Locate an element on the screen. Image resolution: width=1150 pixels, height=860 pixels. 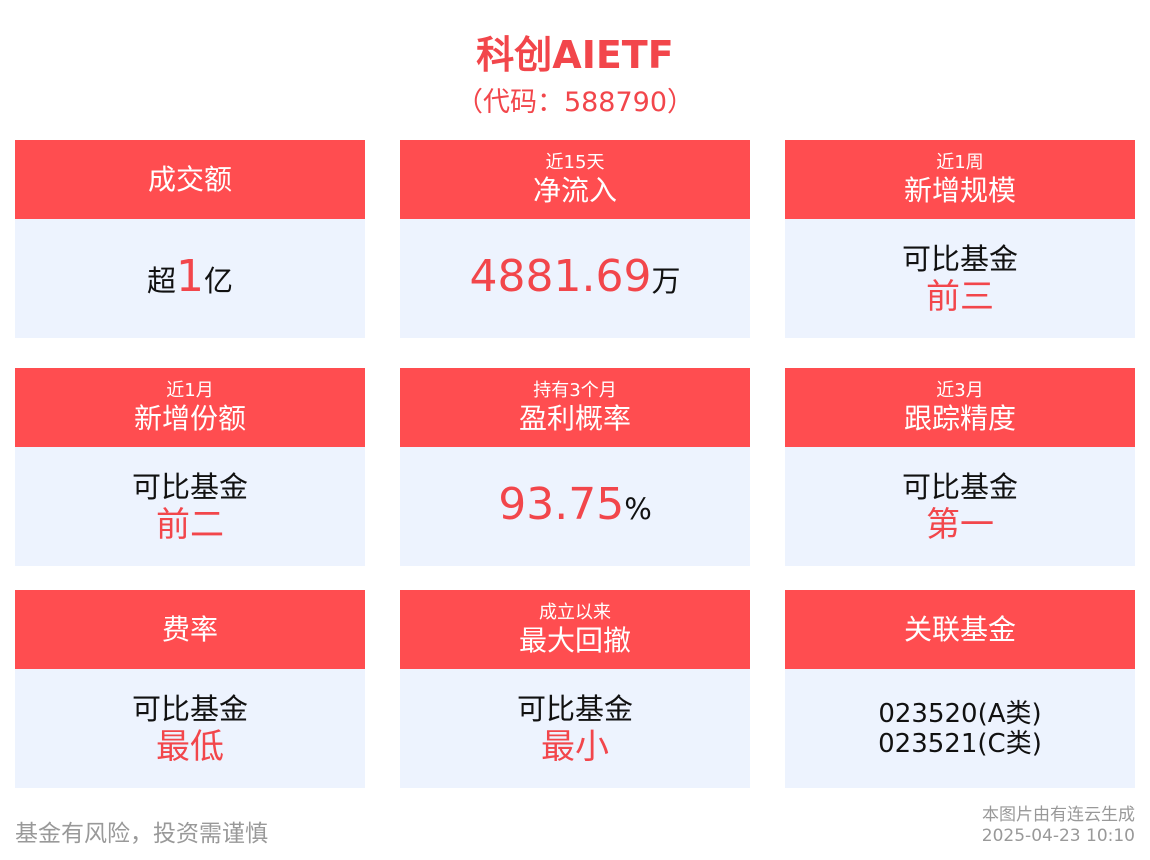
page-title: 科创AIETF is located at coordinates (575, 55).